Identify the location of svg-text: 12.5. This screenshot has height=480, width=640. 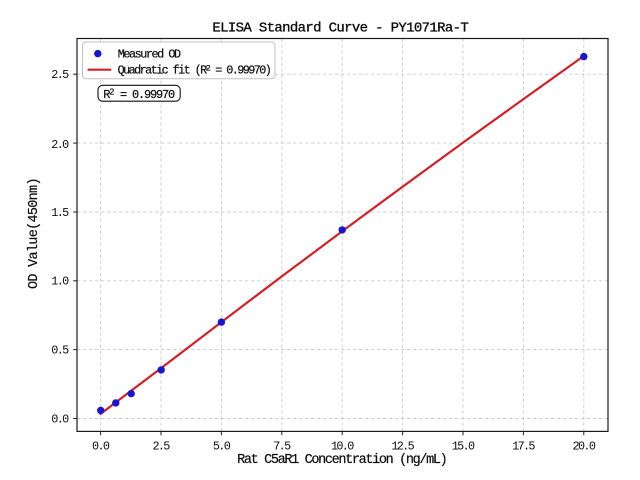
(402, 447).